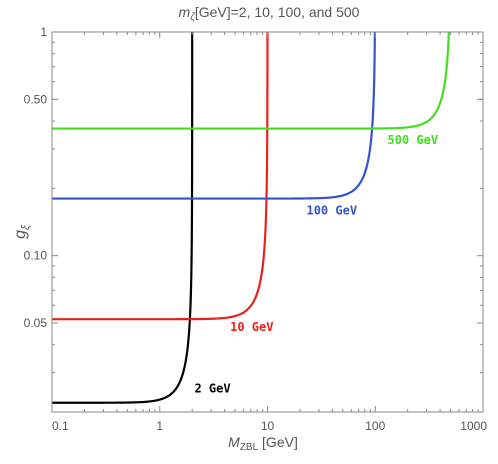 This screenshot has width=498, height=464. What do you see at coordinates (36, 99) in the screenshot?
I see `y-tick-label: 0.50` at bounding box center [36, 99].